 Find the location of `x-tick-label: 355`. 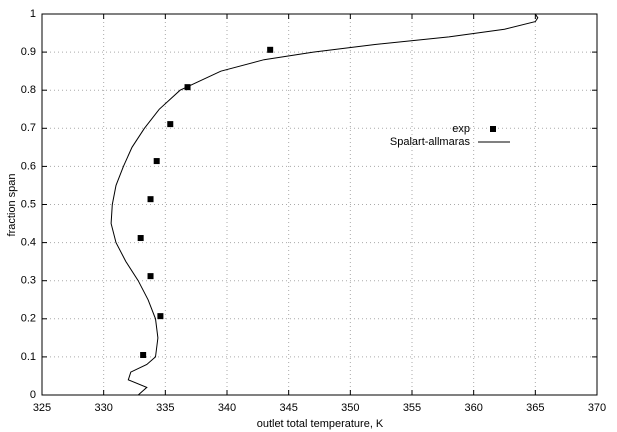

x-tick-label: 355 is located at coordinates (412, 408).